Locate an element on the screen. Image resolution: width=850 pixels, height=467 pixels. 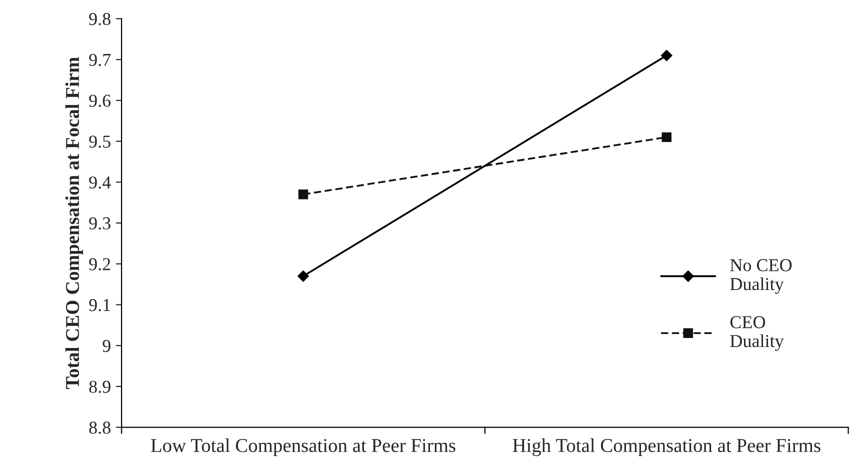
y-tick-label: 9 is located at coordinates (106, 346).